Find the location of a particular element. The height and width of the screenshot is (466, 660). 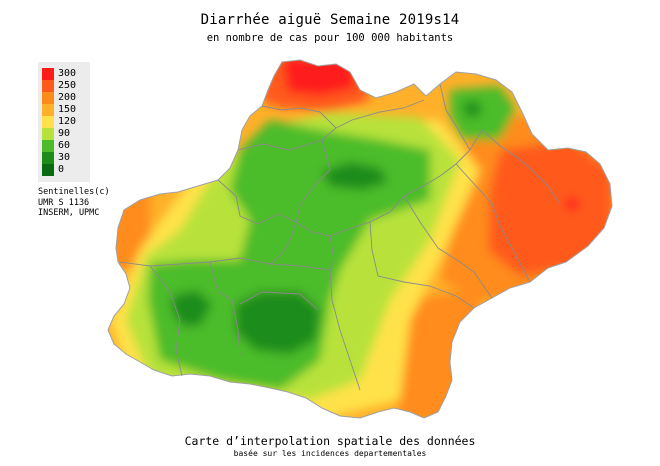

hotspot-north is located at coordinates (319, 78).